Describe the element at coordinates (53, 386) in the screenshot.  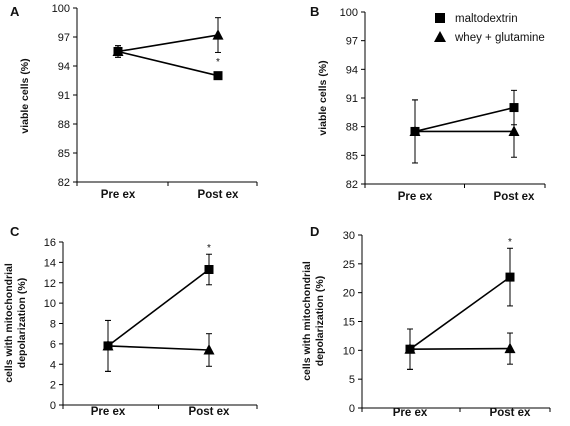
I see `y-tick-label: 2` at that location.